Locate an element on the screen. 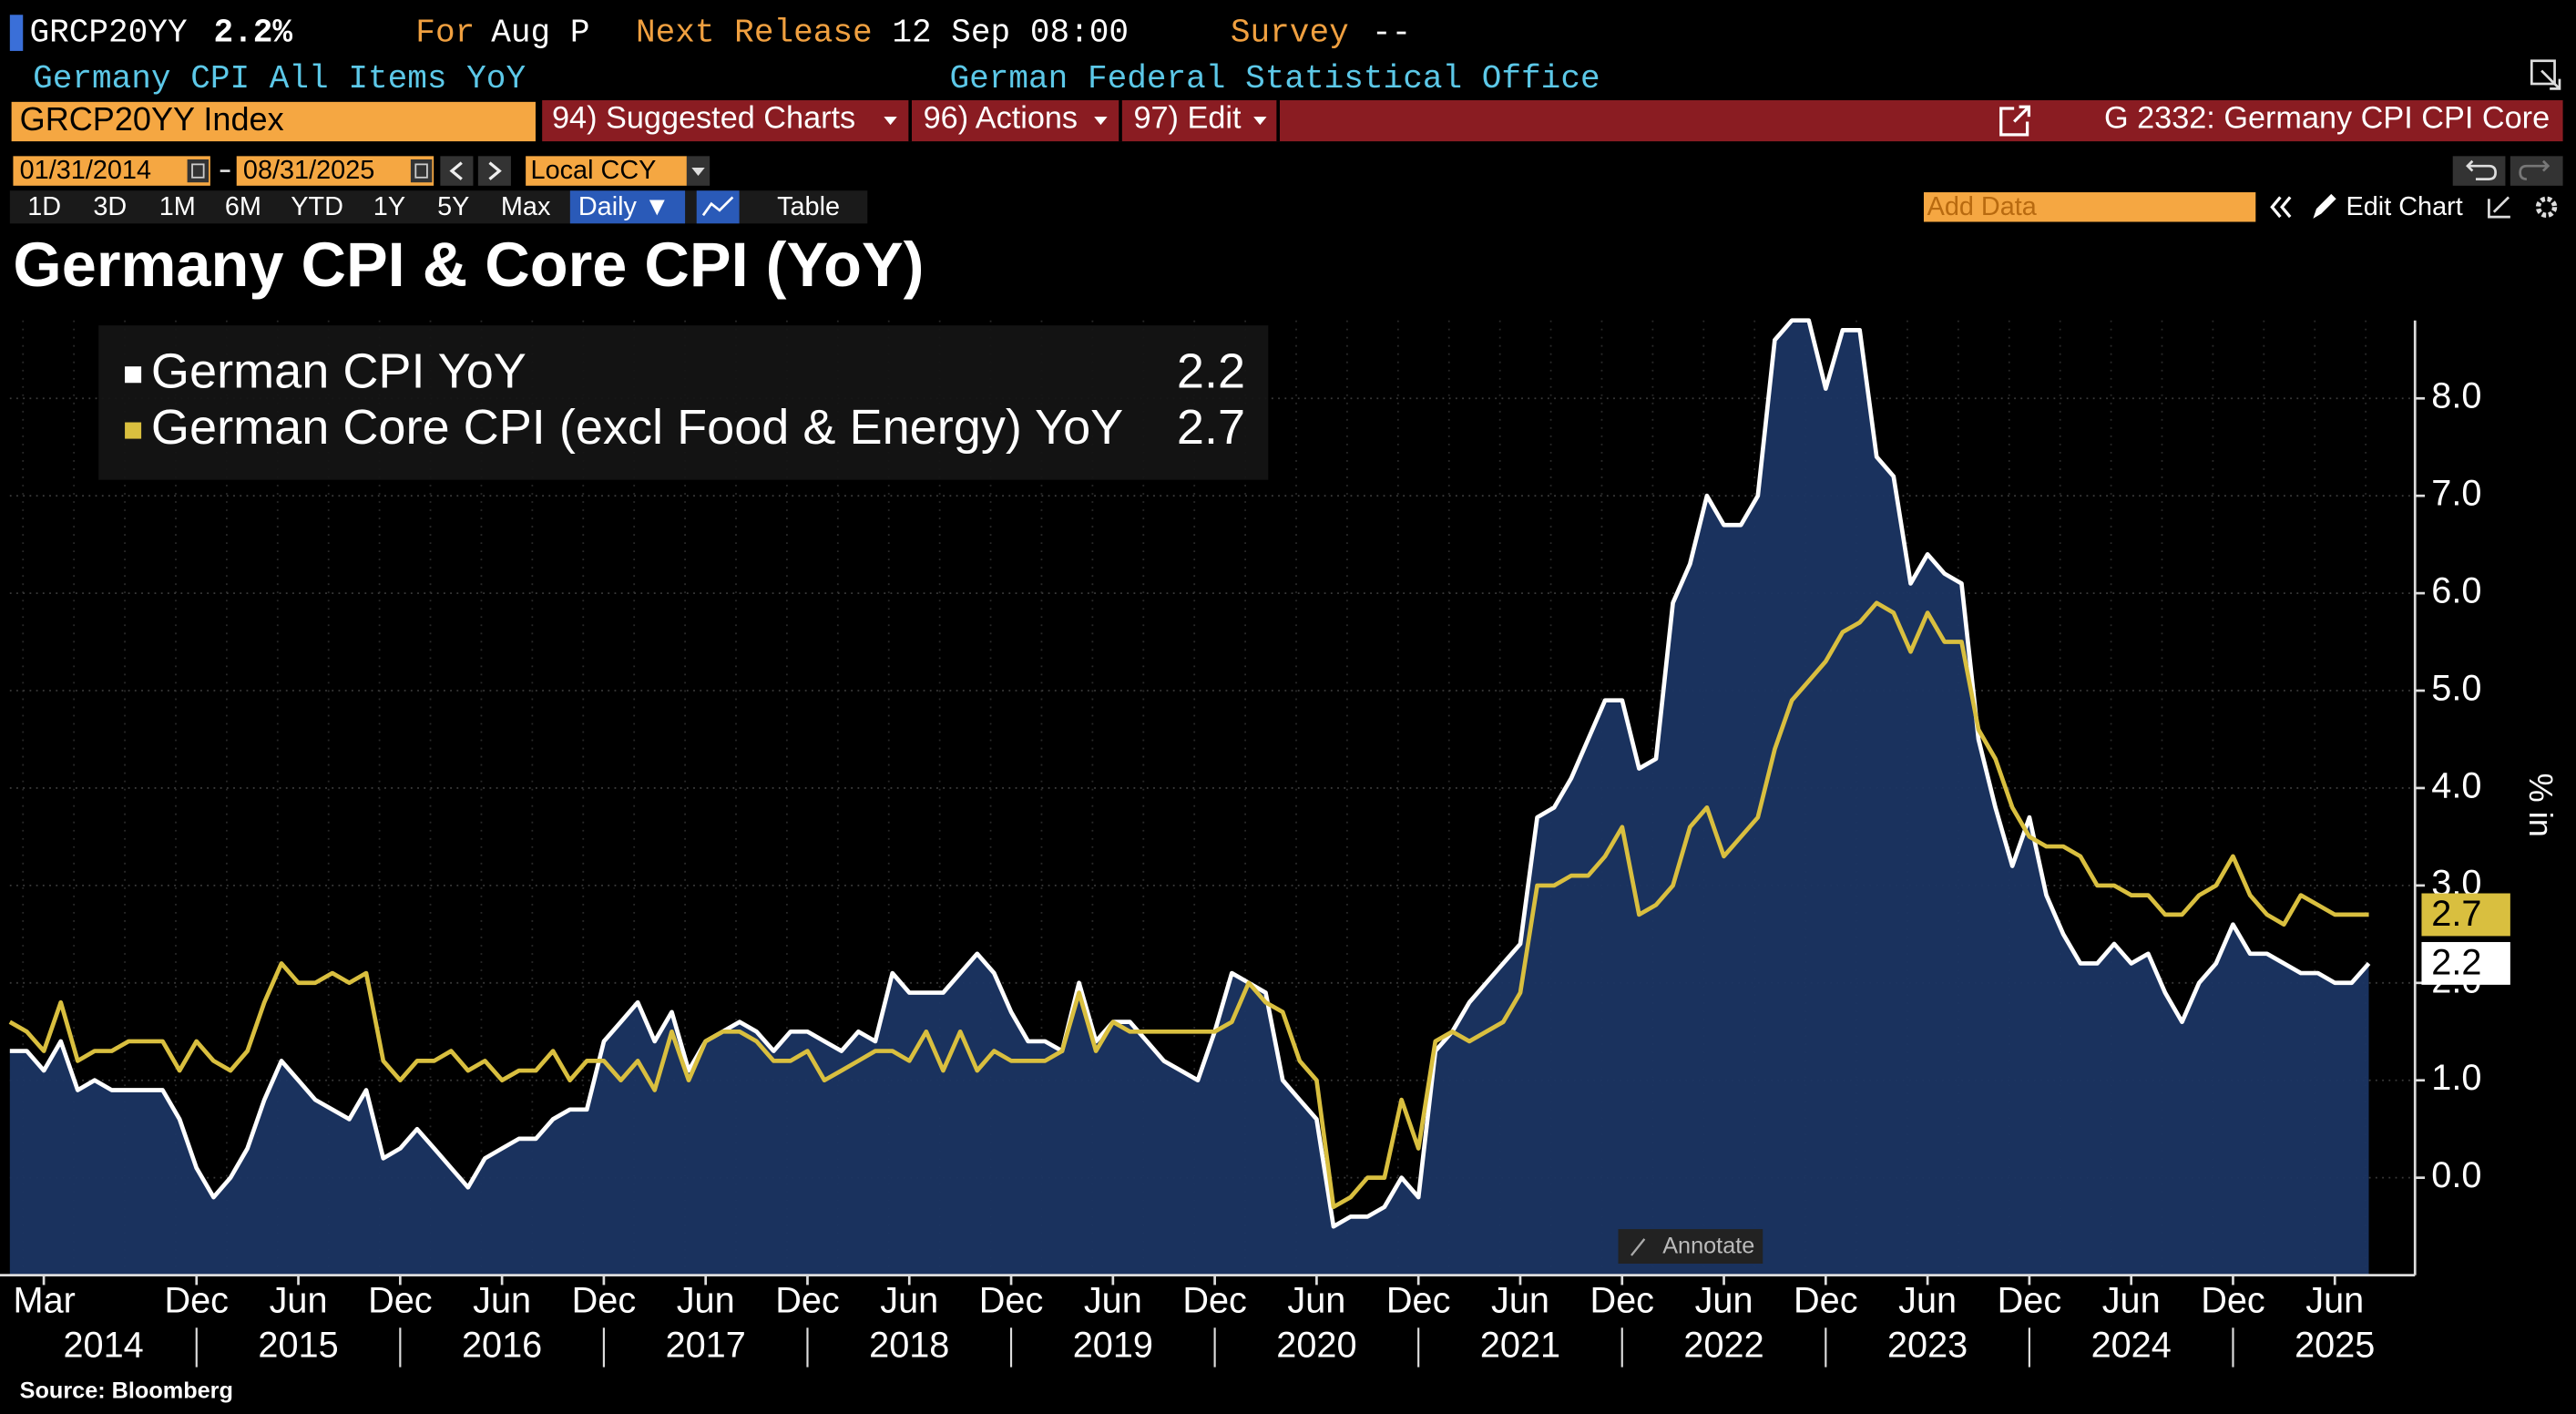 This screenshot has width=2576, height=1414. annotate-label: Annotate is located at coordinates (1708, 1246).